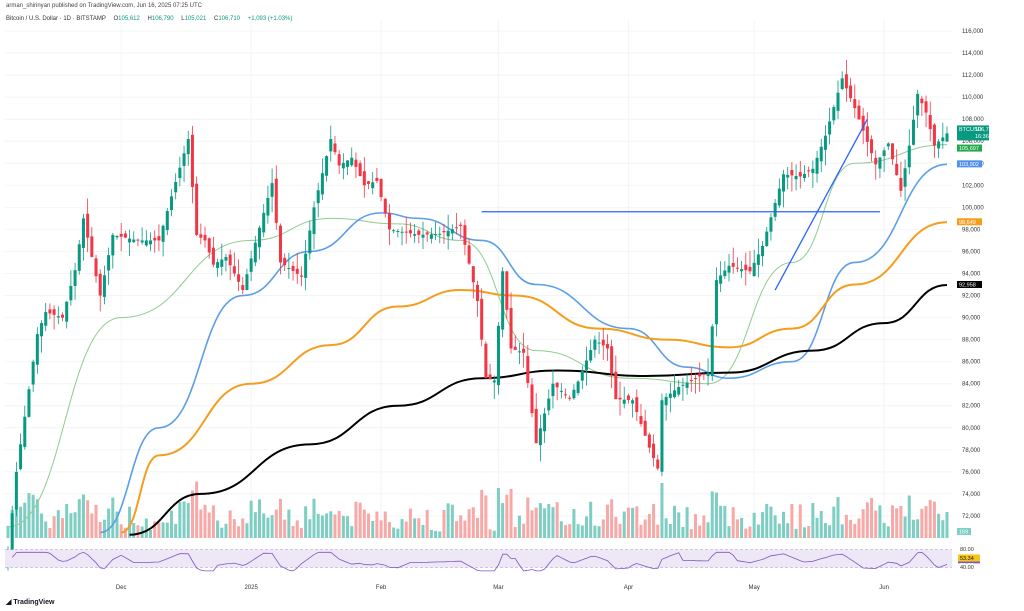 Image resolution: width=1024 pixels, height=611 pixels. What do you see at coordinates (34, 602) in the screenshot?
I see `tradingview-logo-text: TradingView` at bounding box center [34, 602].